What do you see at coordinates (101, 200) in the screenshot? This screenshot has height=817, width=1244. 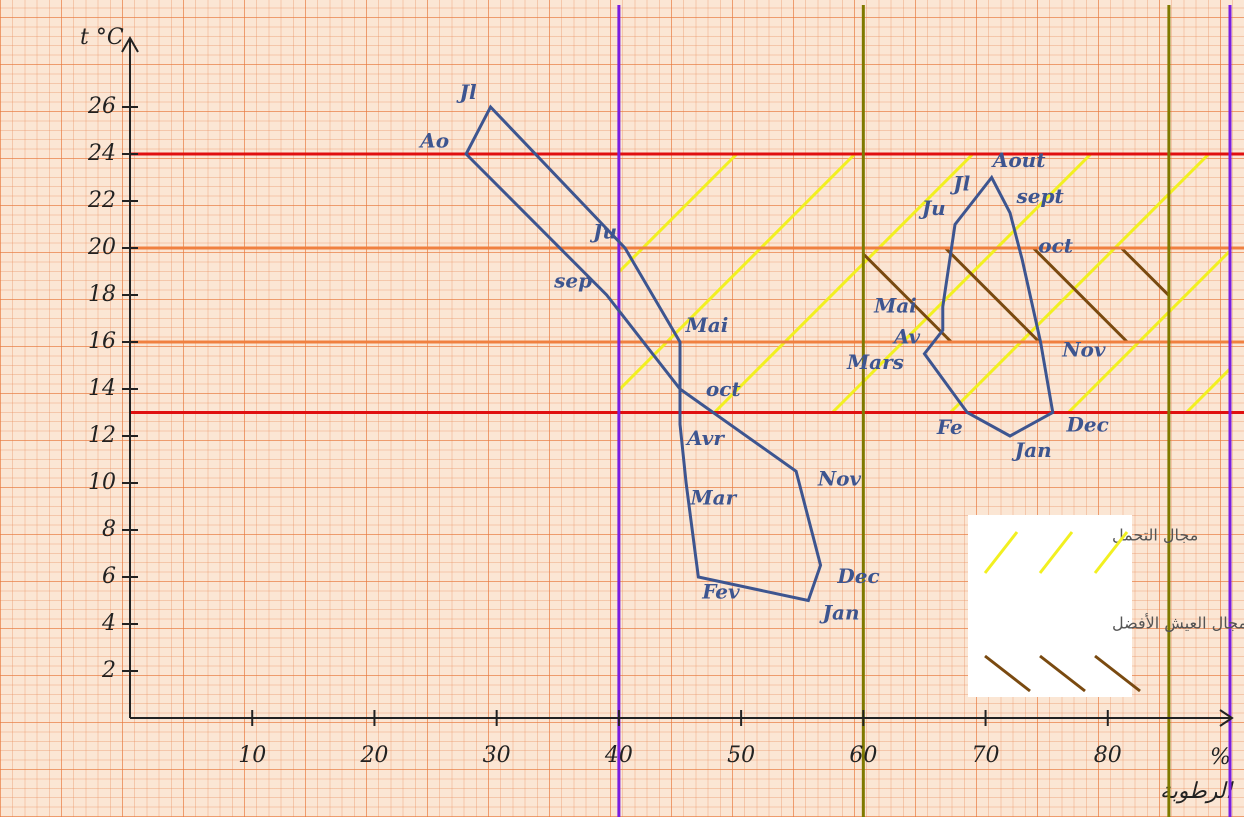 I see `y-tick-label: 22` at bounding box center [101, 200].